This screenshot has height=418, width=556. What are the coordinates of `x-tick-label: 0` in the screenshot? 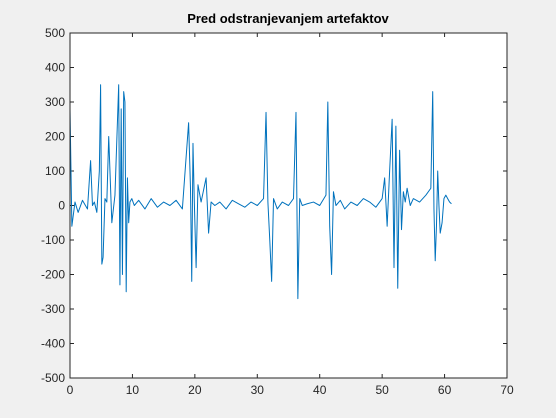 It's located at (70, 390).